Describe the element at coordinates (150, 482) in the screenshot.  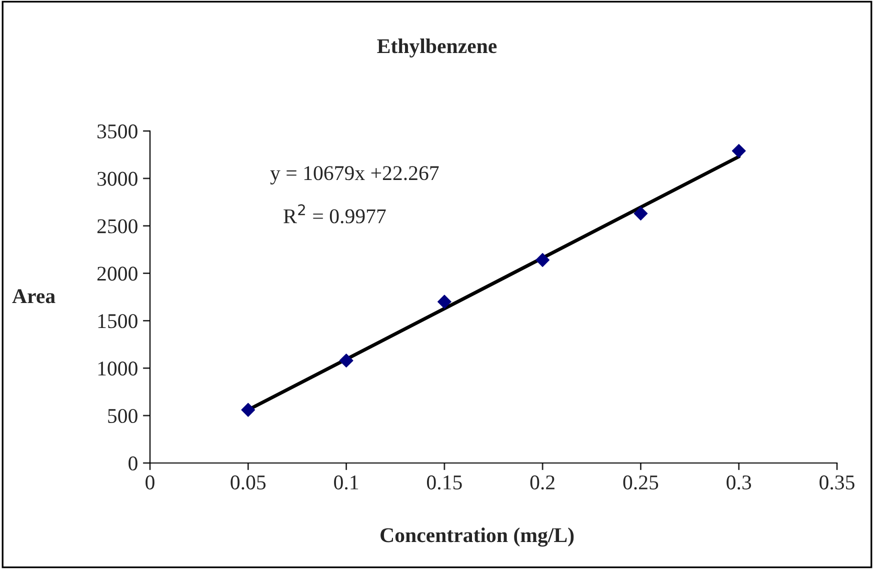
I see `x-tick-label: 0` at that location.